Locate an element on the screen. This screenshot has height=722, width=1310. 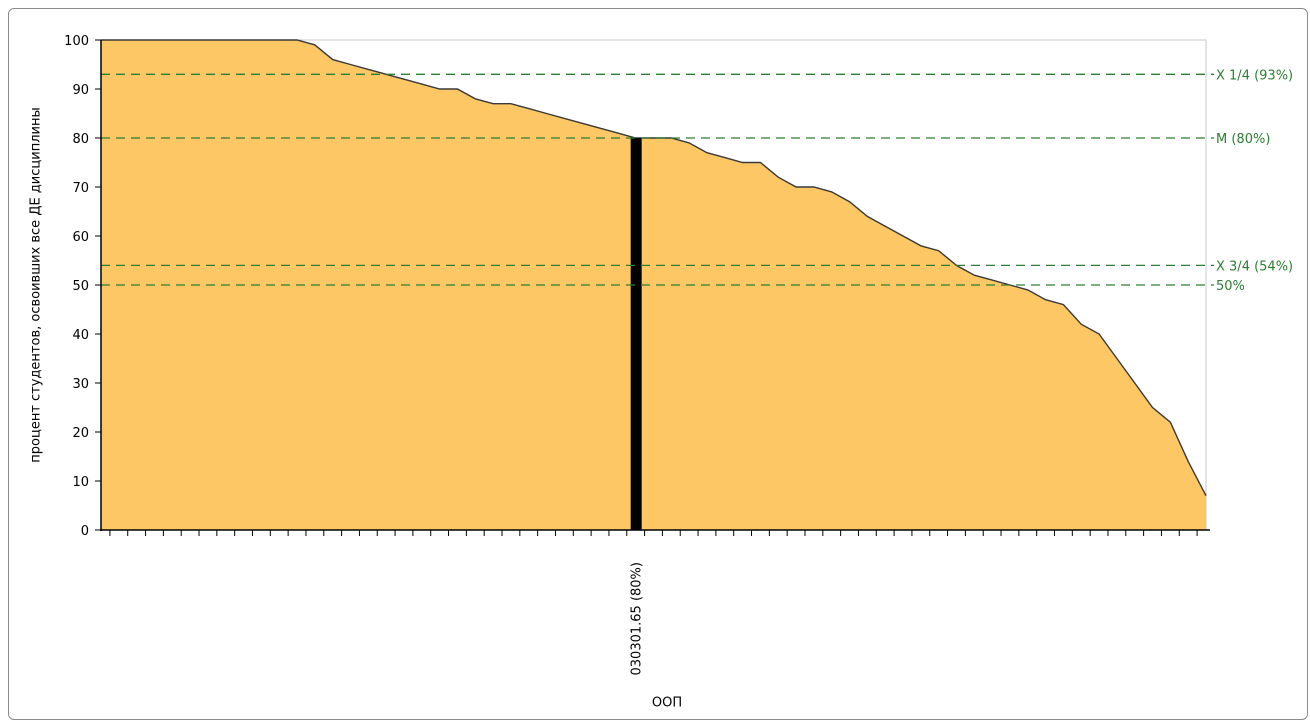
reference-label: X 1/4 (93%) is located at coordinates (1254, 75).